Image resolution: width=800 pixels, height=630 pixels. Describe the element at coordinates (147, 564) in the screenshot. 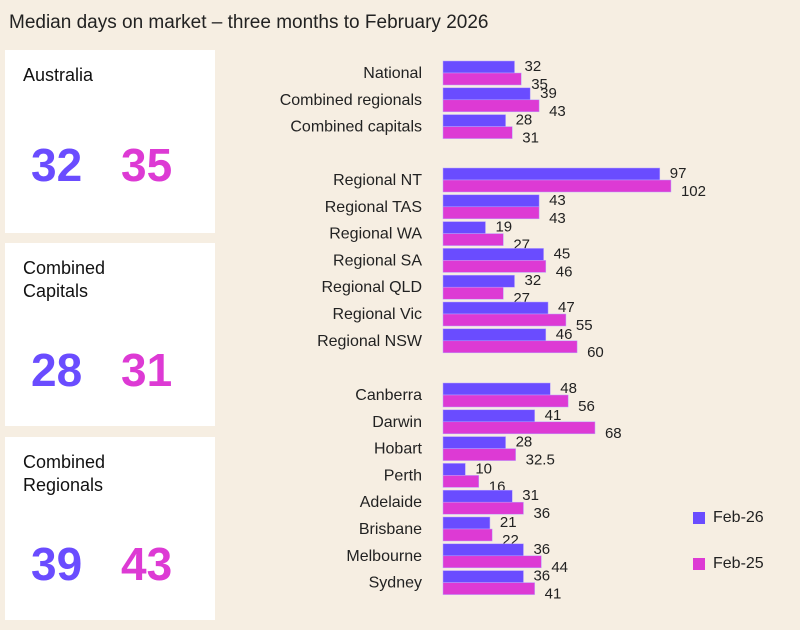

I see `card-value-feb25: 43` at that location.